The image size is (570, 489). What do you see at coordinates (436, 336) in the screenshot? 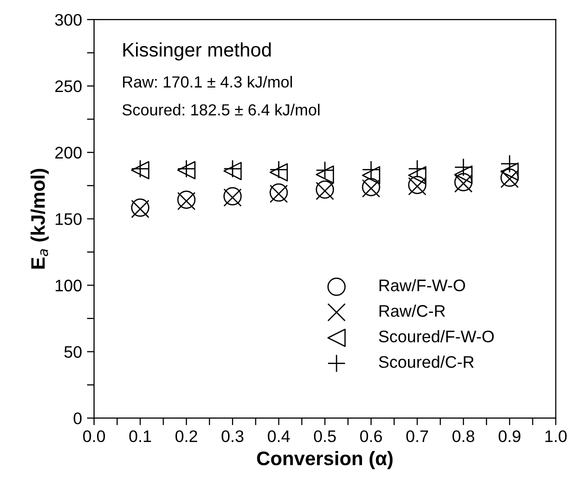
I see `legend-label: Scoured/F-W-O` at bounding box center [436, 336].